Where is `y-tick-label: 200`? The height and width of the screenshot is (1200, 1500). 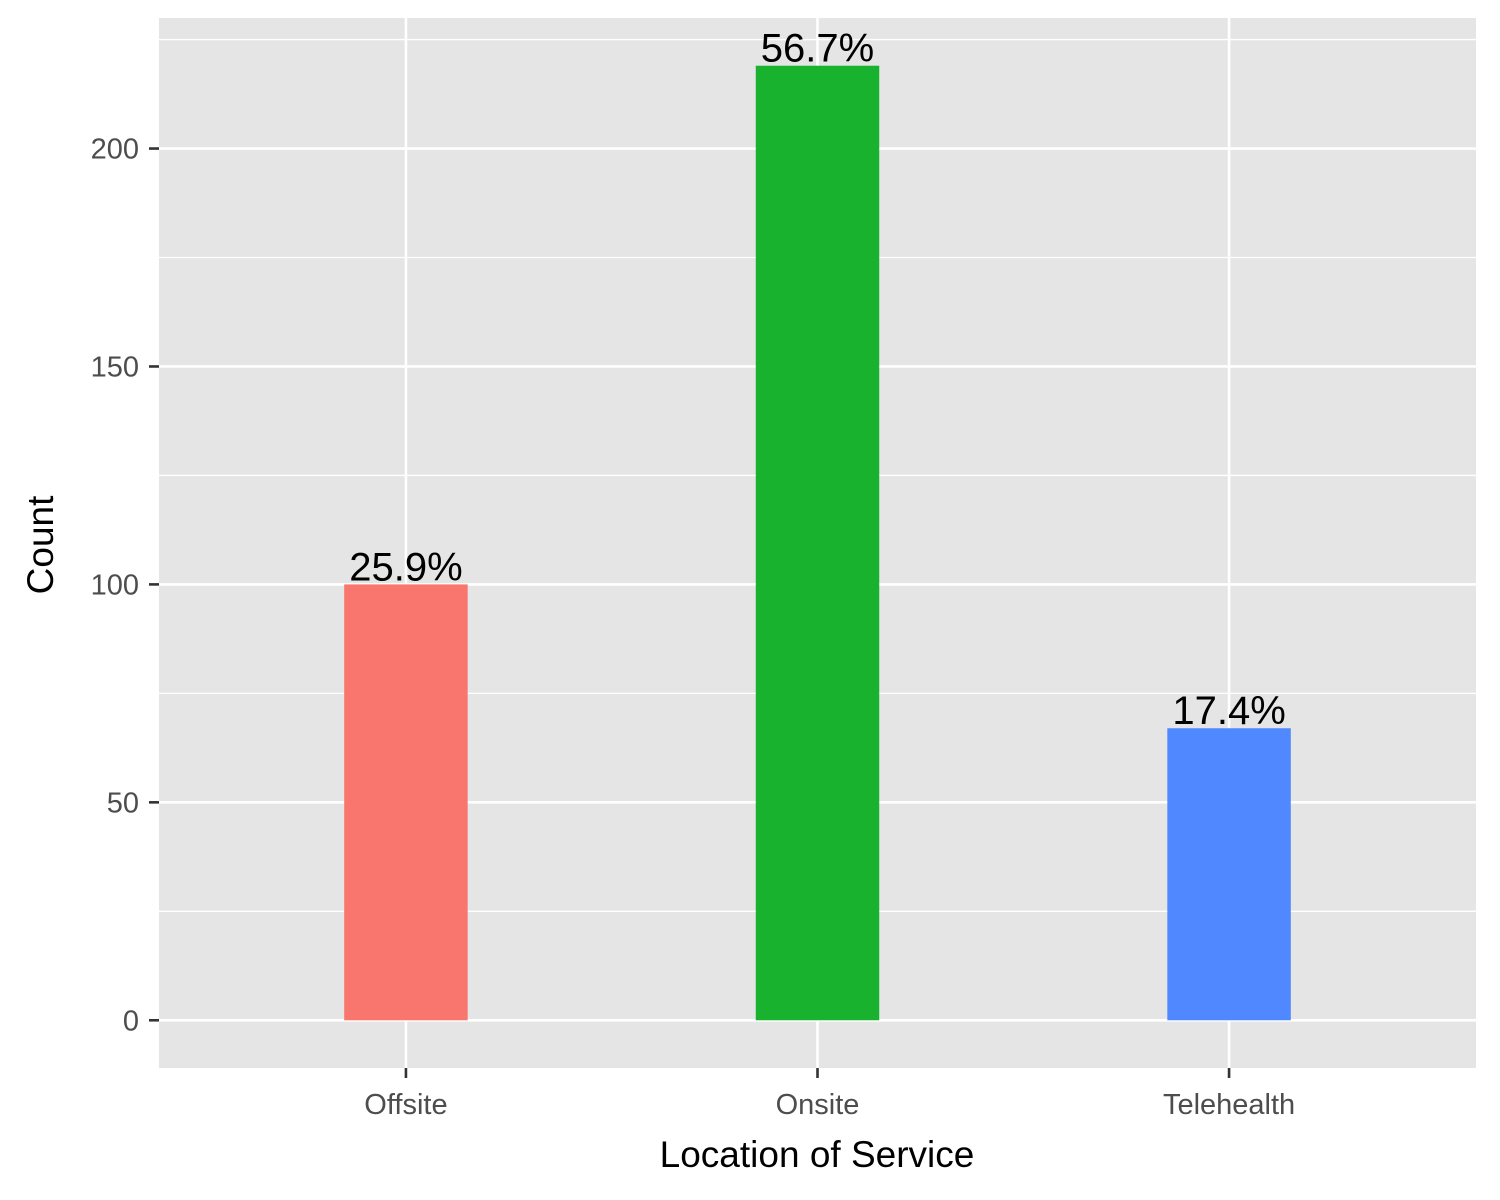
y-tick-label: 200 is located at coordinates (115, 150).